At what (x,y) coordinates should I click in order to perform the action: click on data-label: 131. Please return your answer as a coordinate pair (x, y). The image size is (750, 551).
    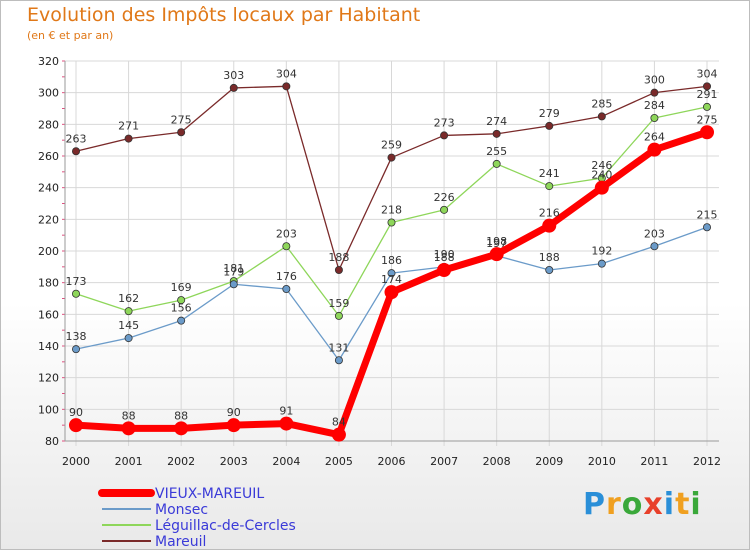
    Looking at the image, I should click on (338, 347).